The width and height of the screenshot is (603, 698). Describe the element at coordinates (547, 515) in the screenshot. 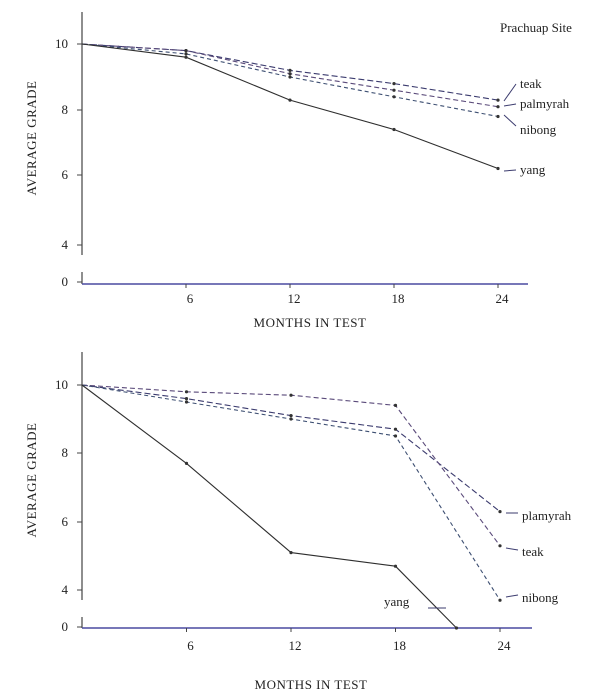

I see `series-label-plamyrah: plamyrah` at that location.